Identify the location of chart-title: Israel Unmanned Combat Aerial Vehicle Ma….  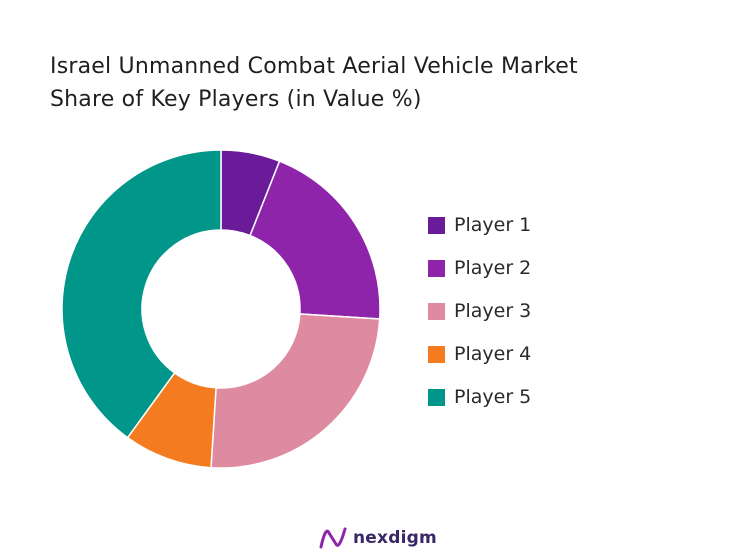
(370, 83).